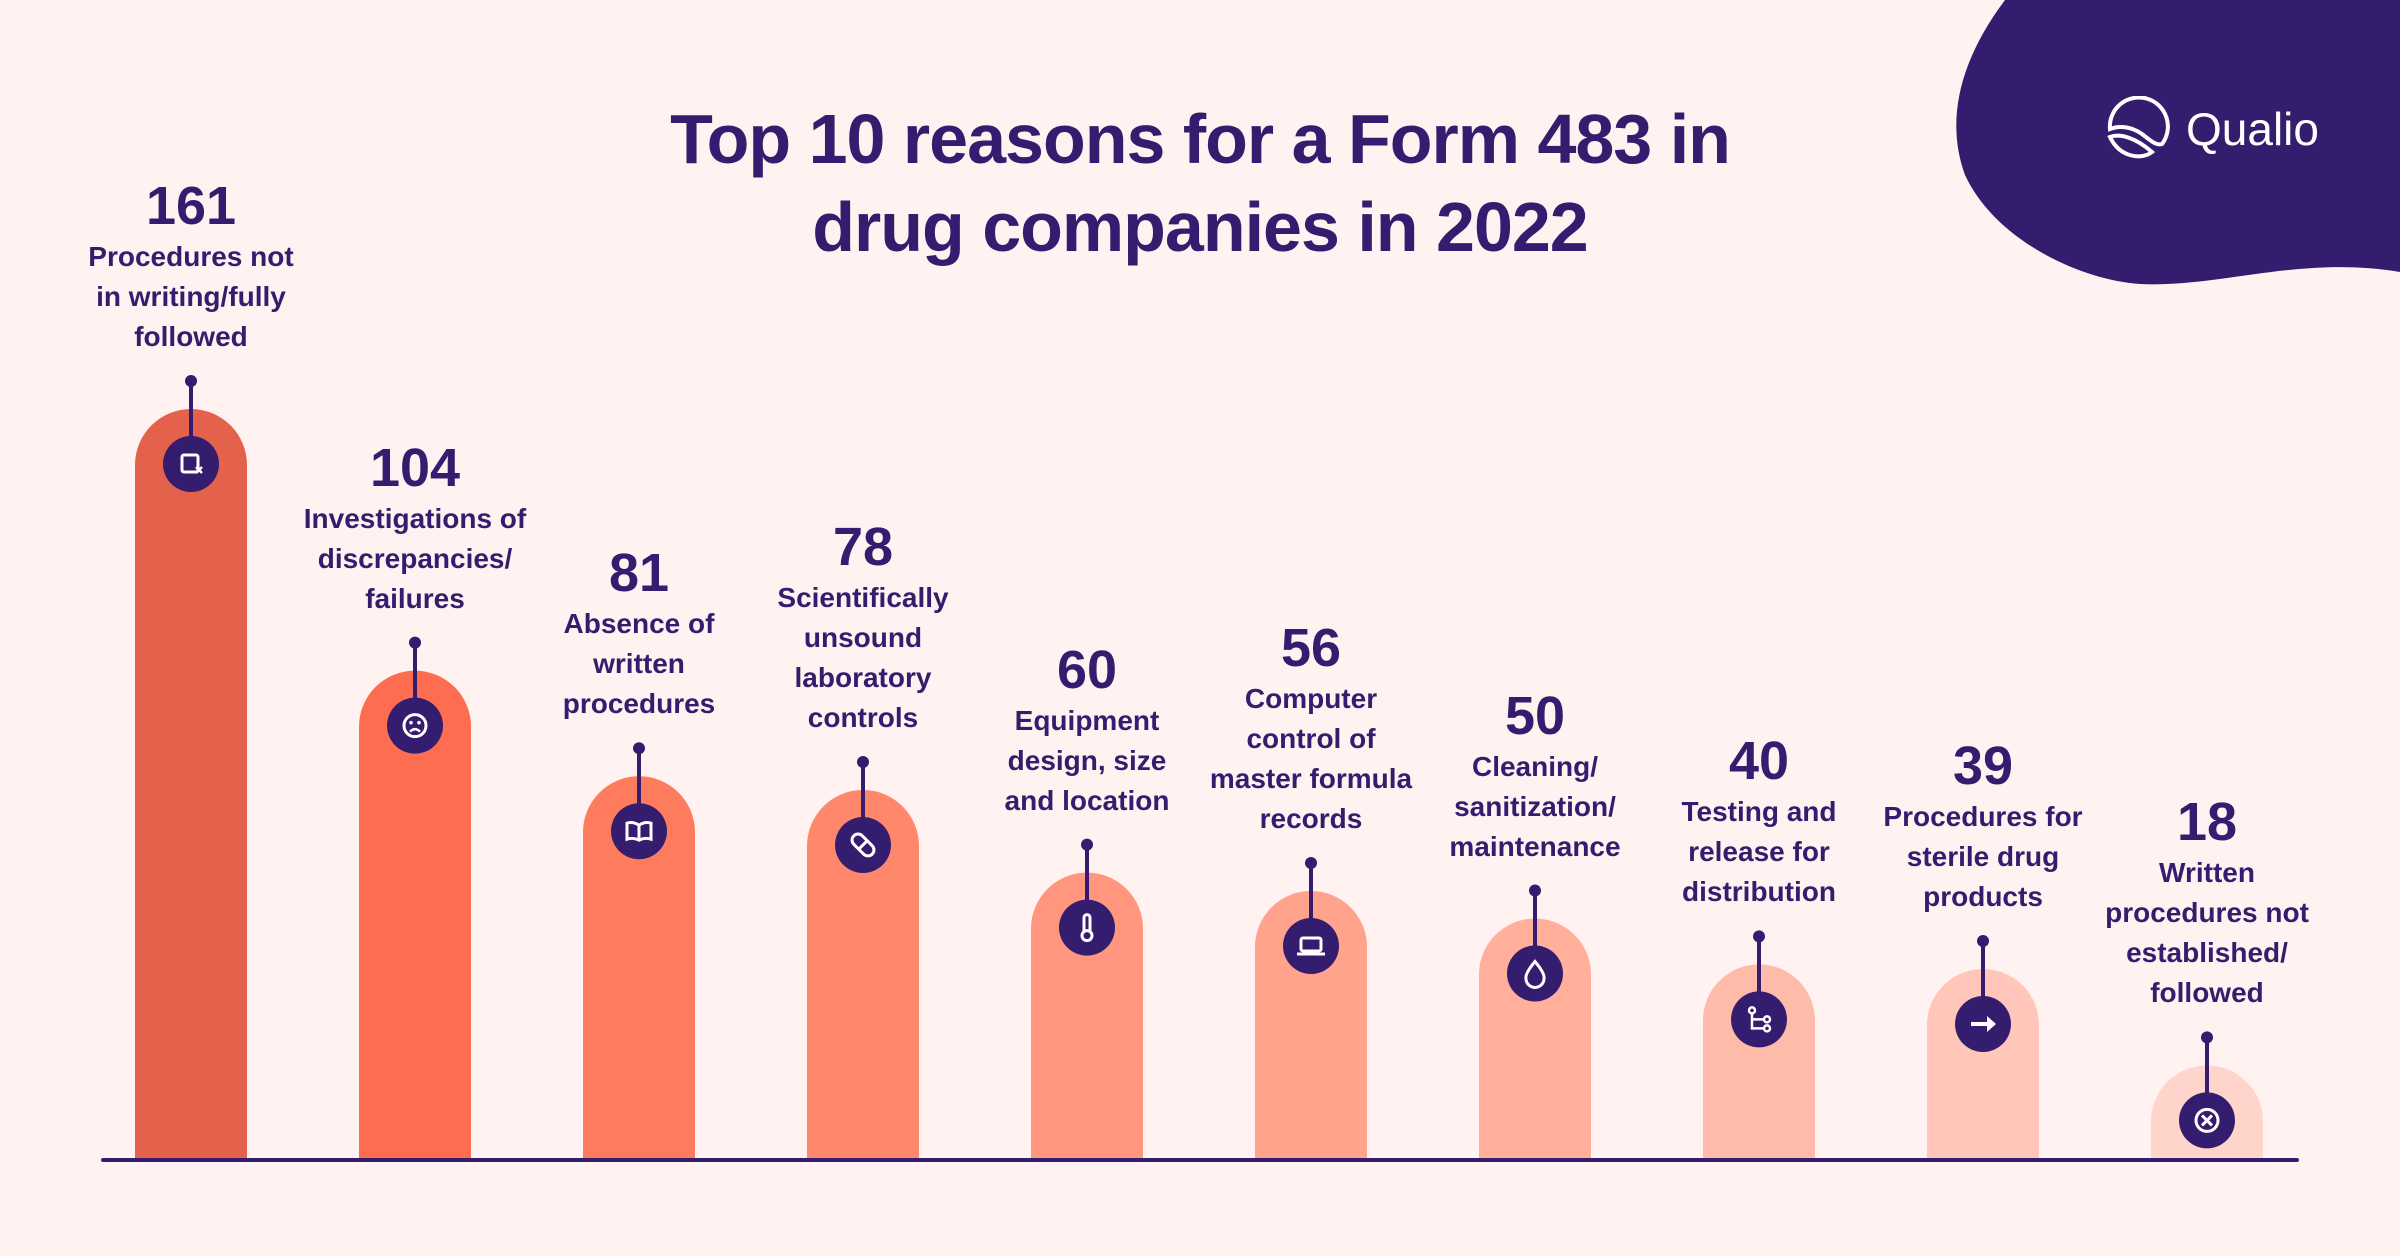 This screenshot has width=2400, height=1256. I want to click on category-label-line: records, so click(1311, 818).